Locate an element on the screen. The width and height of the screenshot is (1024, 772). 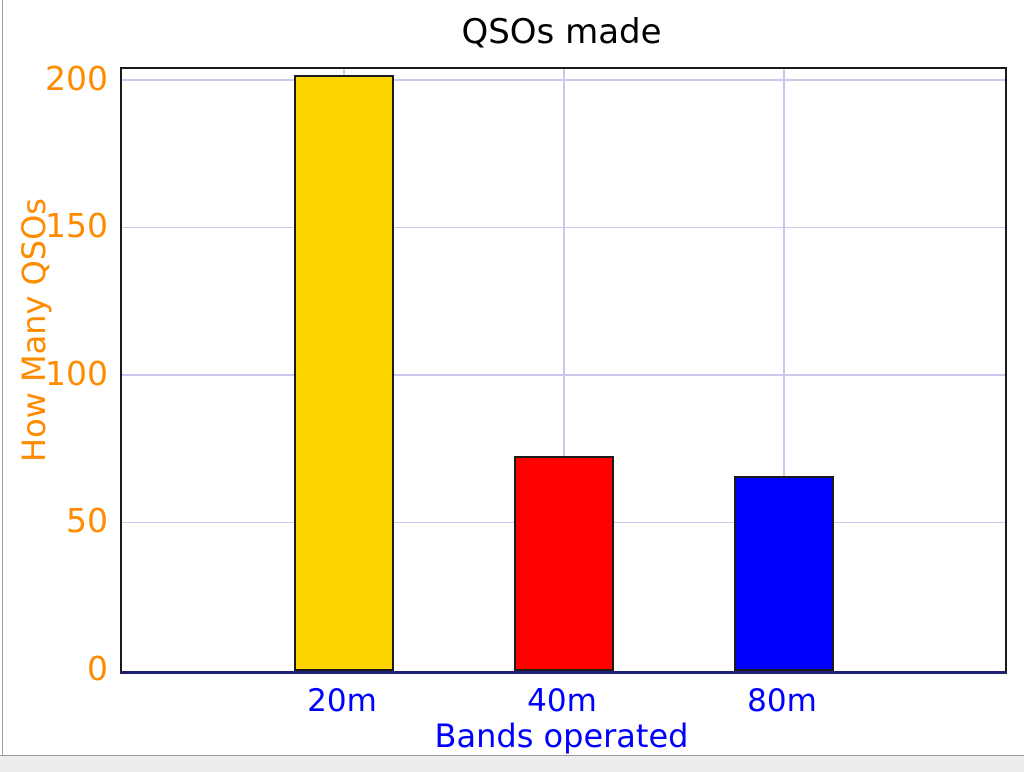
y-tick-label: 150 is located at coordinates (76, 226).